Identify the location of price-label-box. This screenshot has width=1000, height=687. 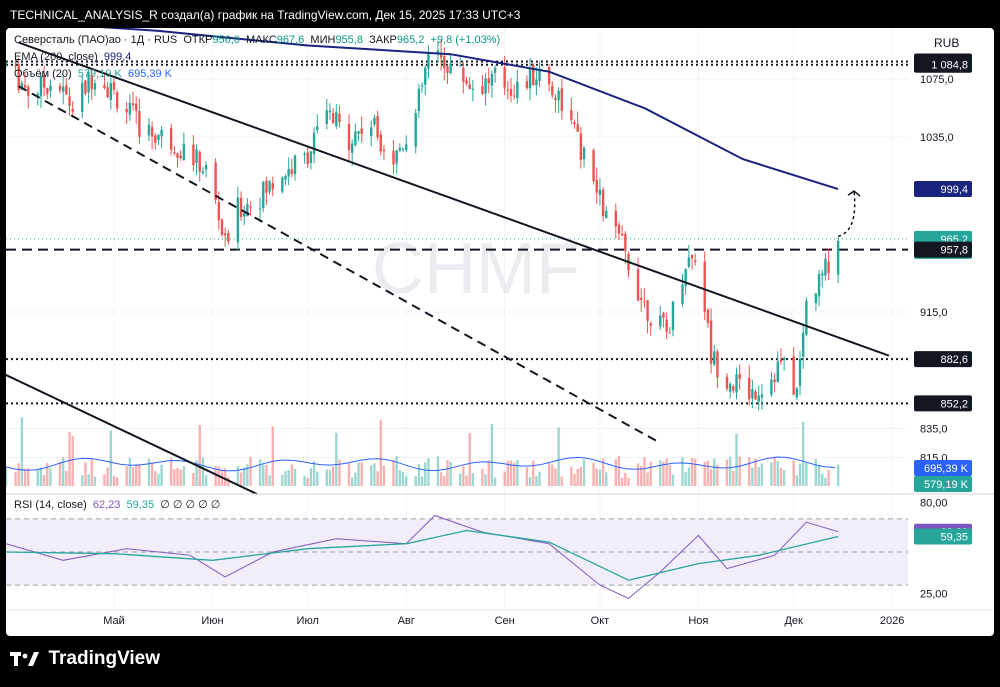
(943, 249).